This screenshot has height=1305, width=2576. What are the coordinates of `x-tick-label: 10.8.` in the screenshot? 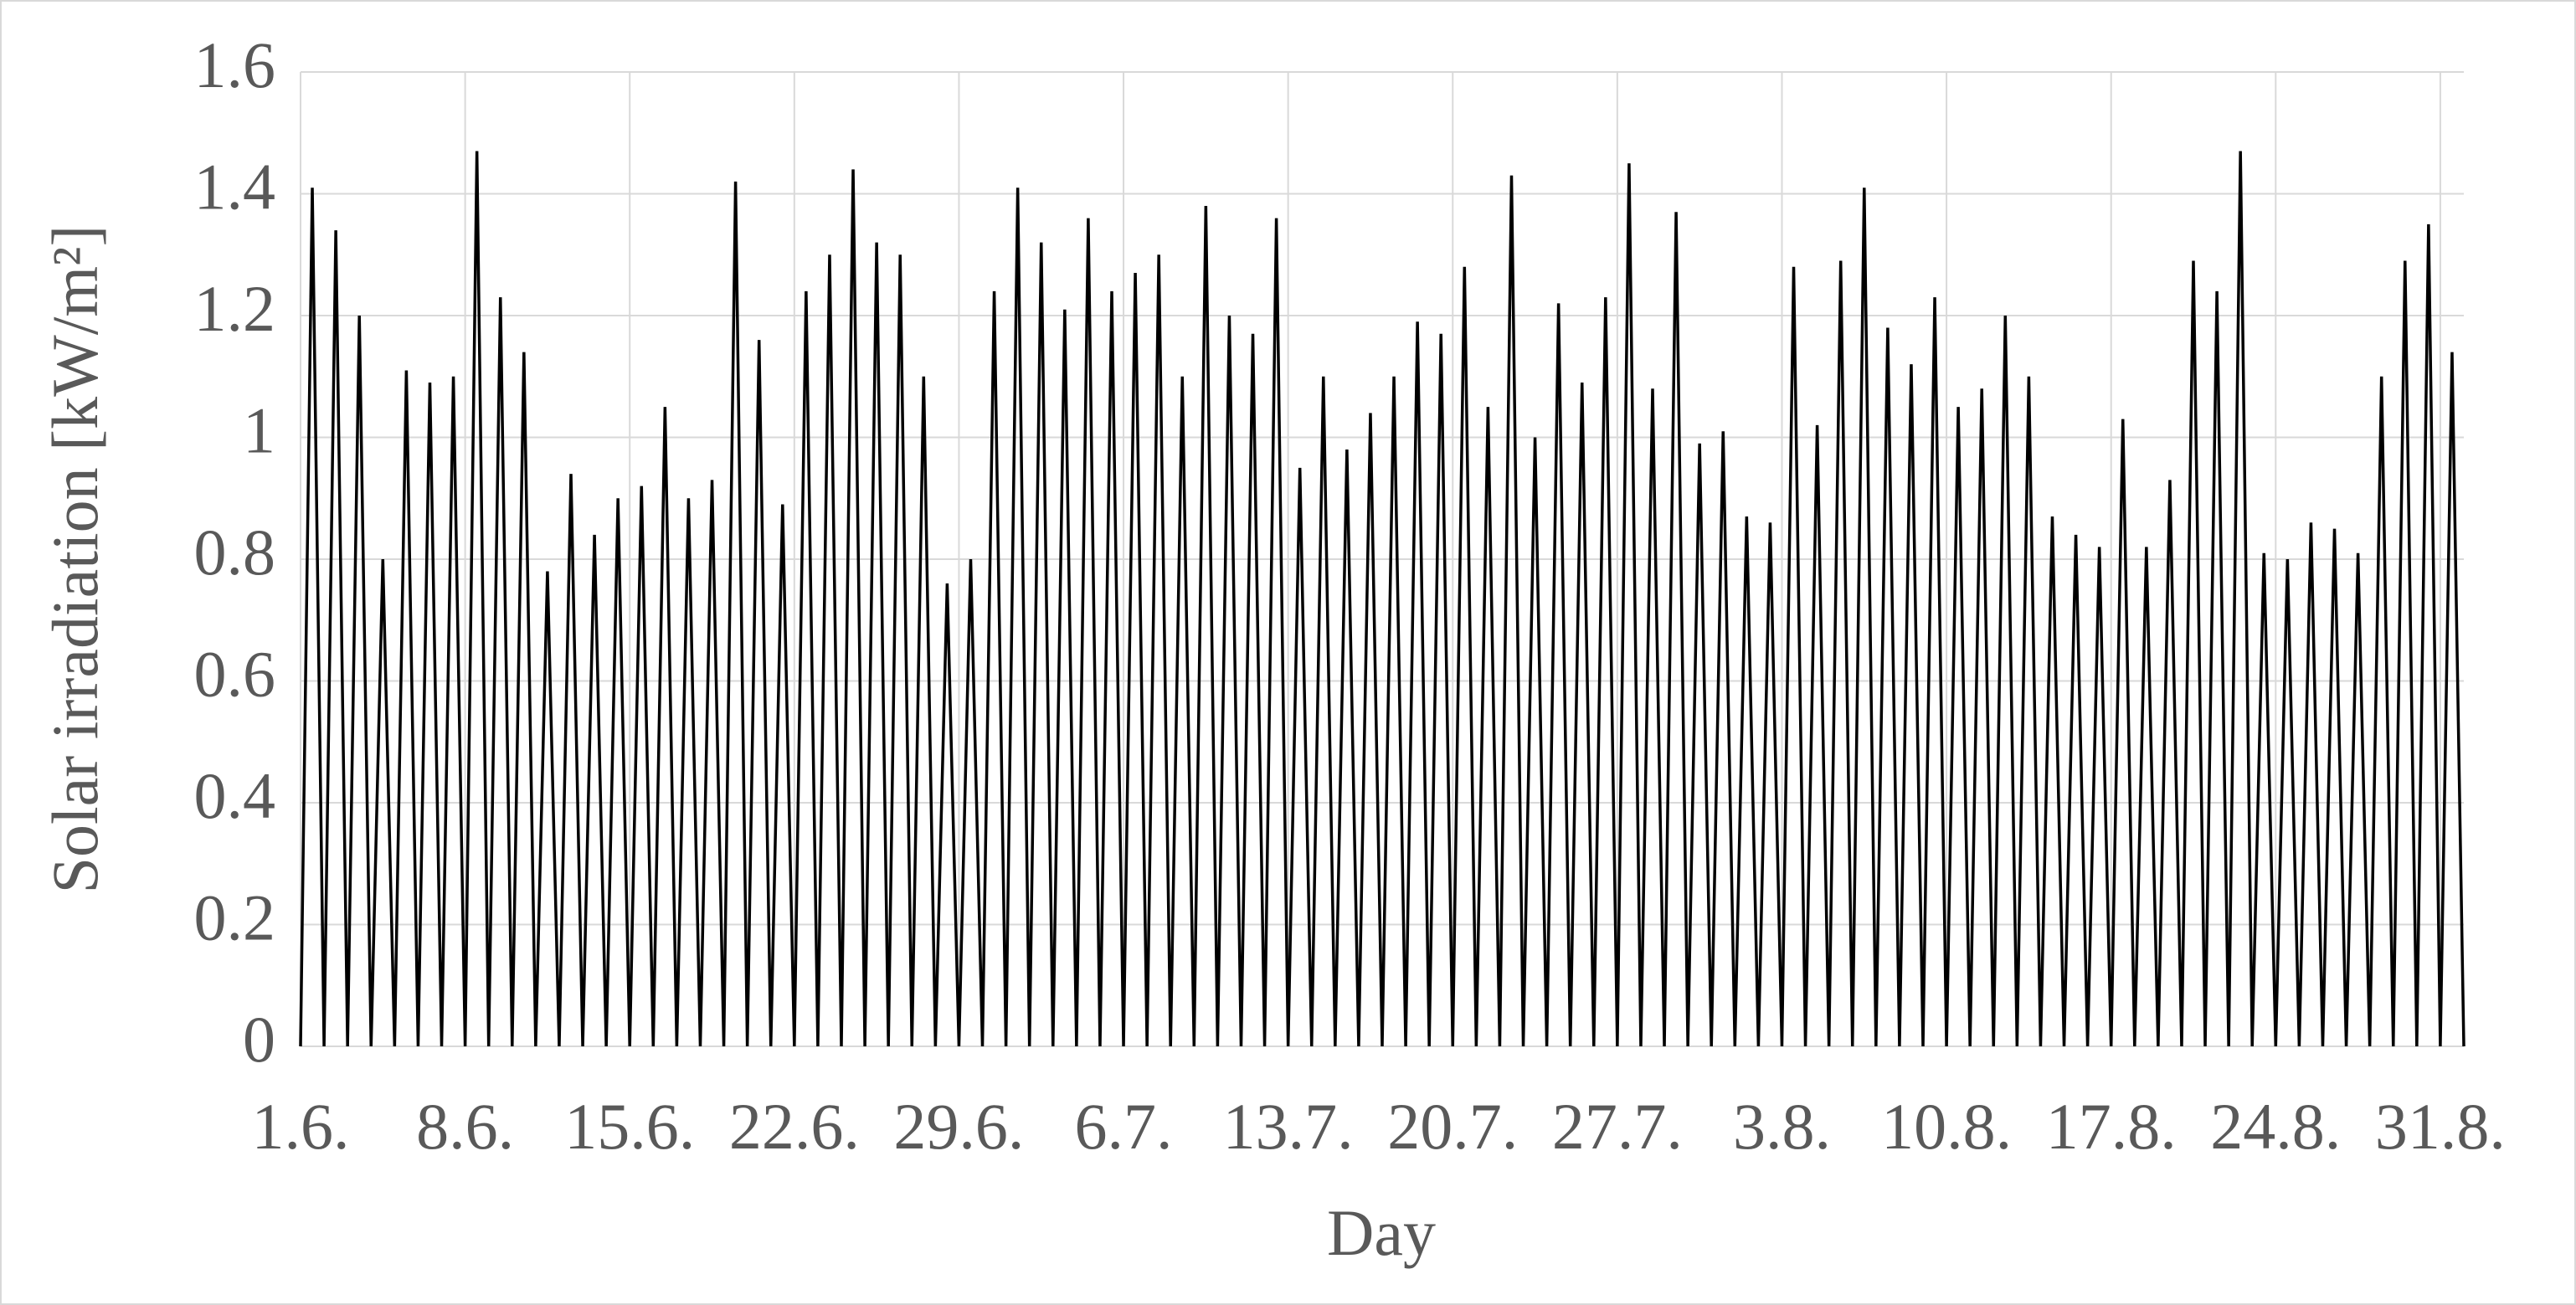 It's located at (1946, 1126).